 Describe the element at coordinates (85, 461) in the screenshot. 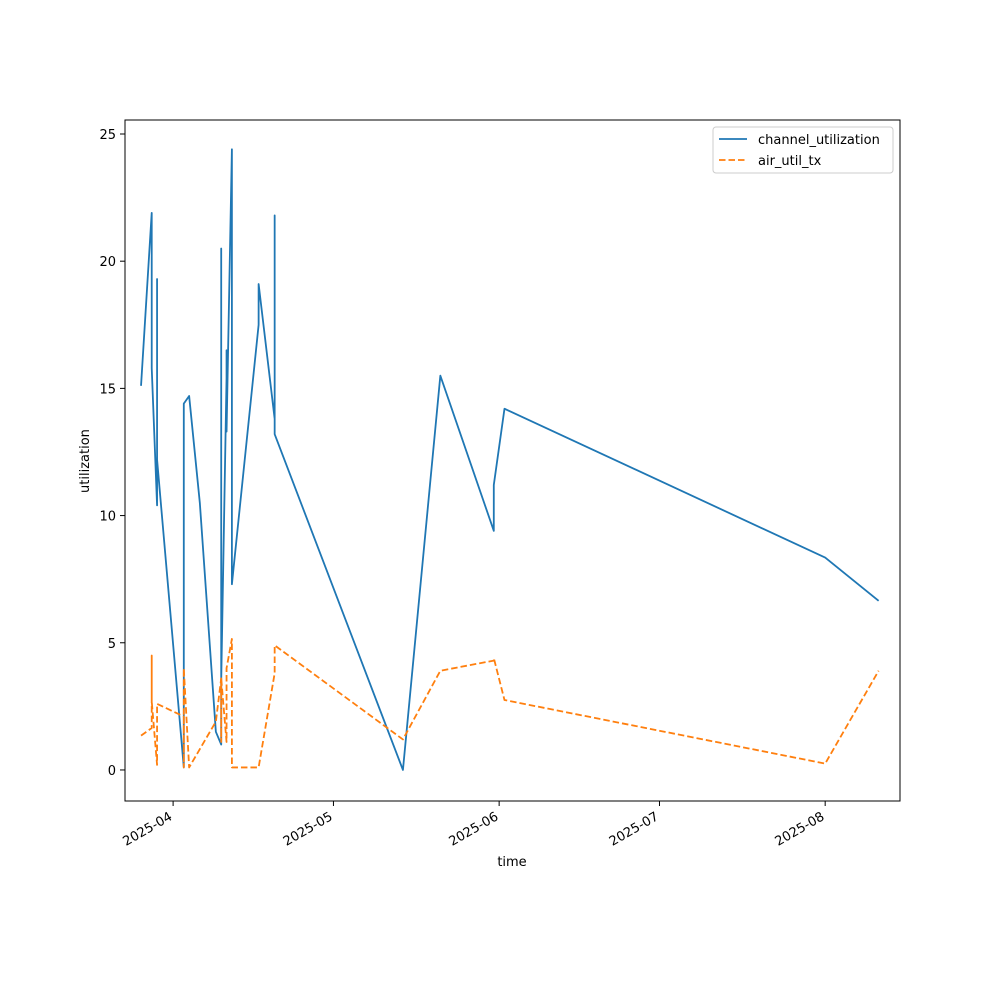

I see `y-axis-label: utilization` at that location.